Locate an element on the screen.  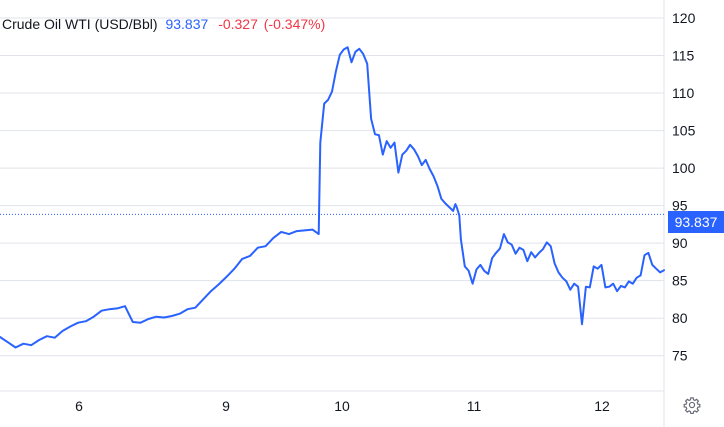
y-tick-label: 115 is located at coordinates (683, 56).